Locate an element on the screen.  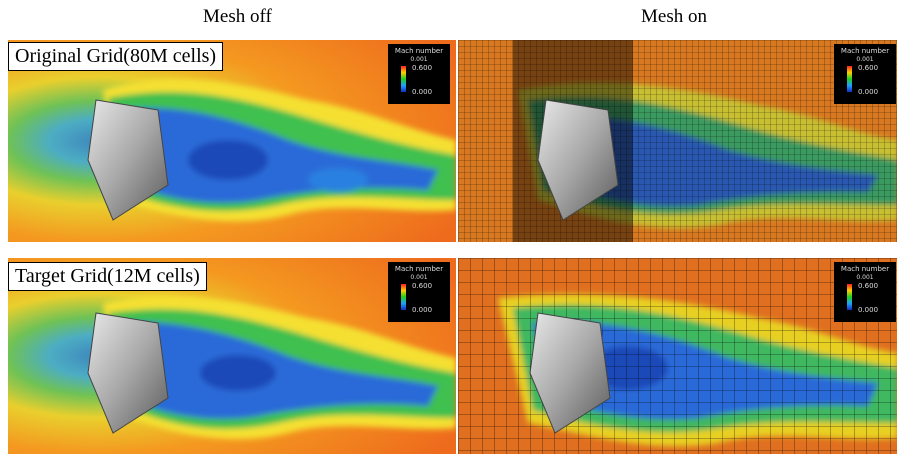
mach-legend-original-right: Mach number 0.001 0.600 0.000 is located at coordinates (865, 74).